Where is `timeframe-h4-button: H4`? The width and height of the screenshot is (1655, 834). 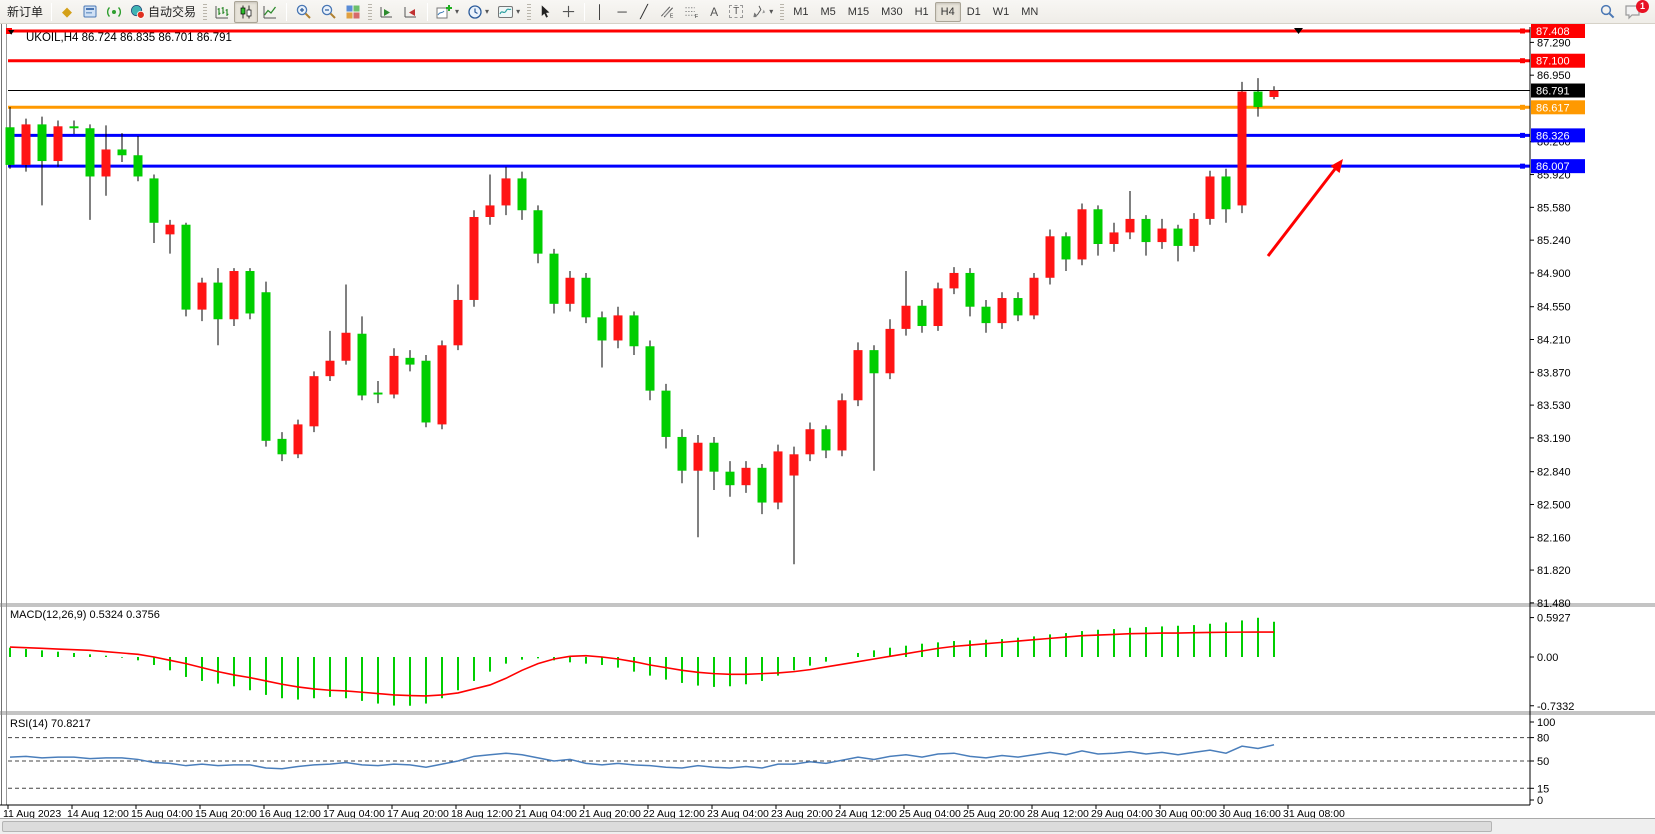
timeframe-h4-button: H4 is located at coordinates (947, 11).